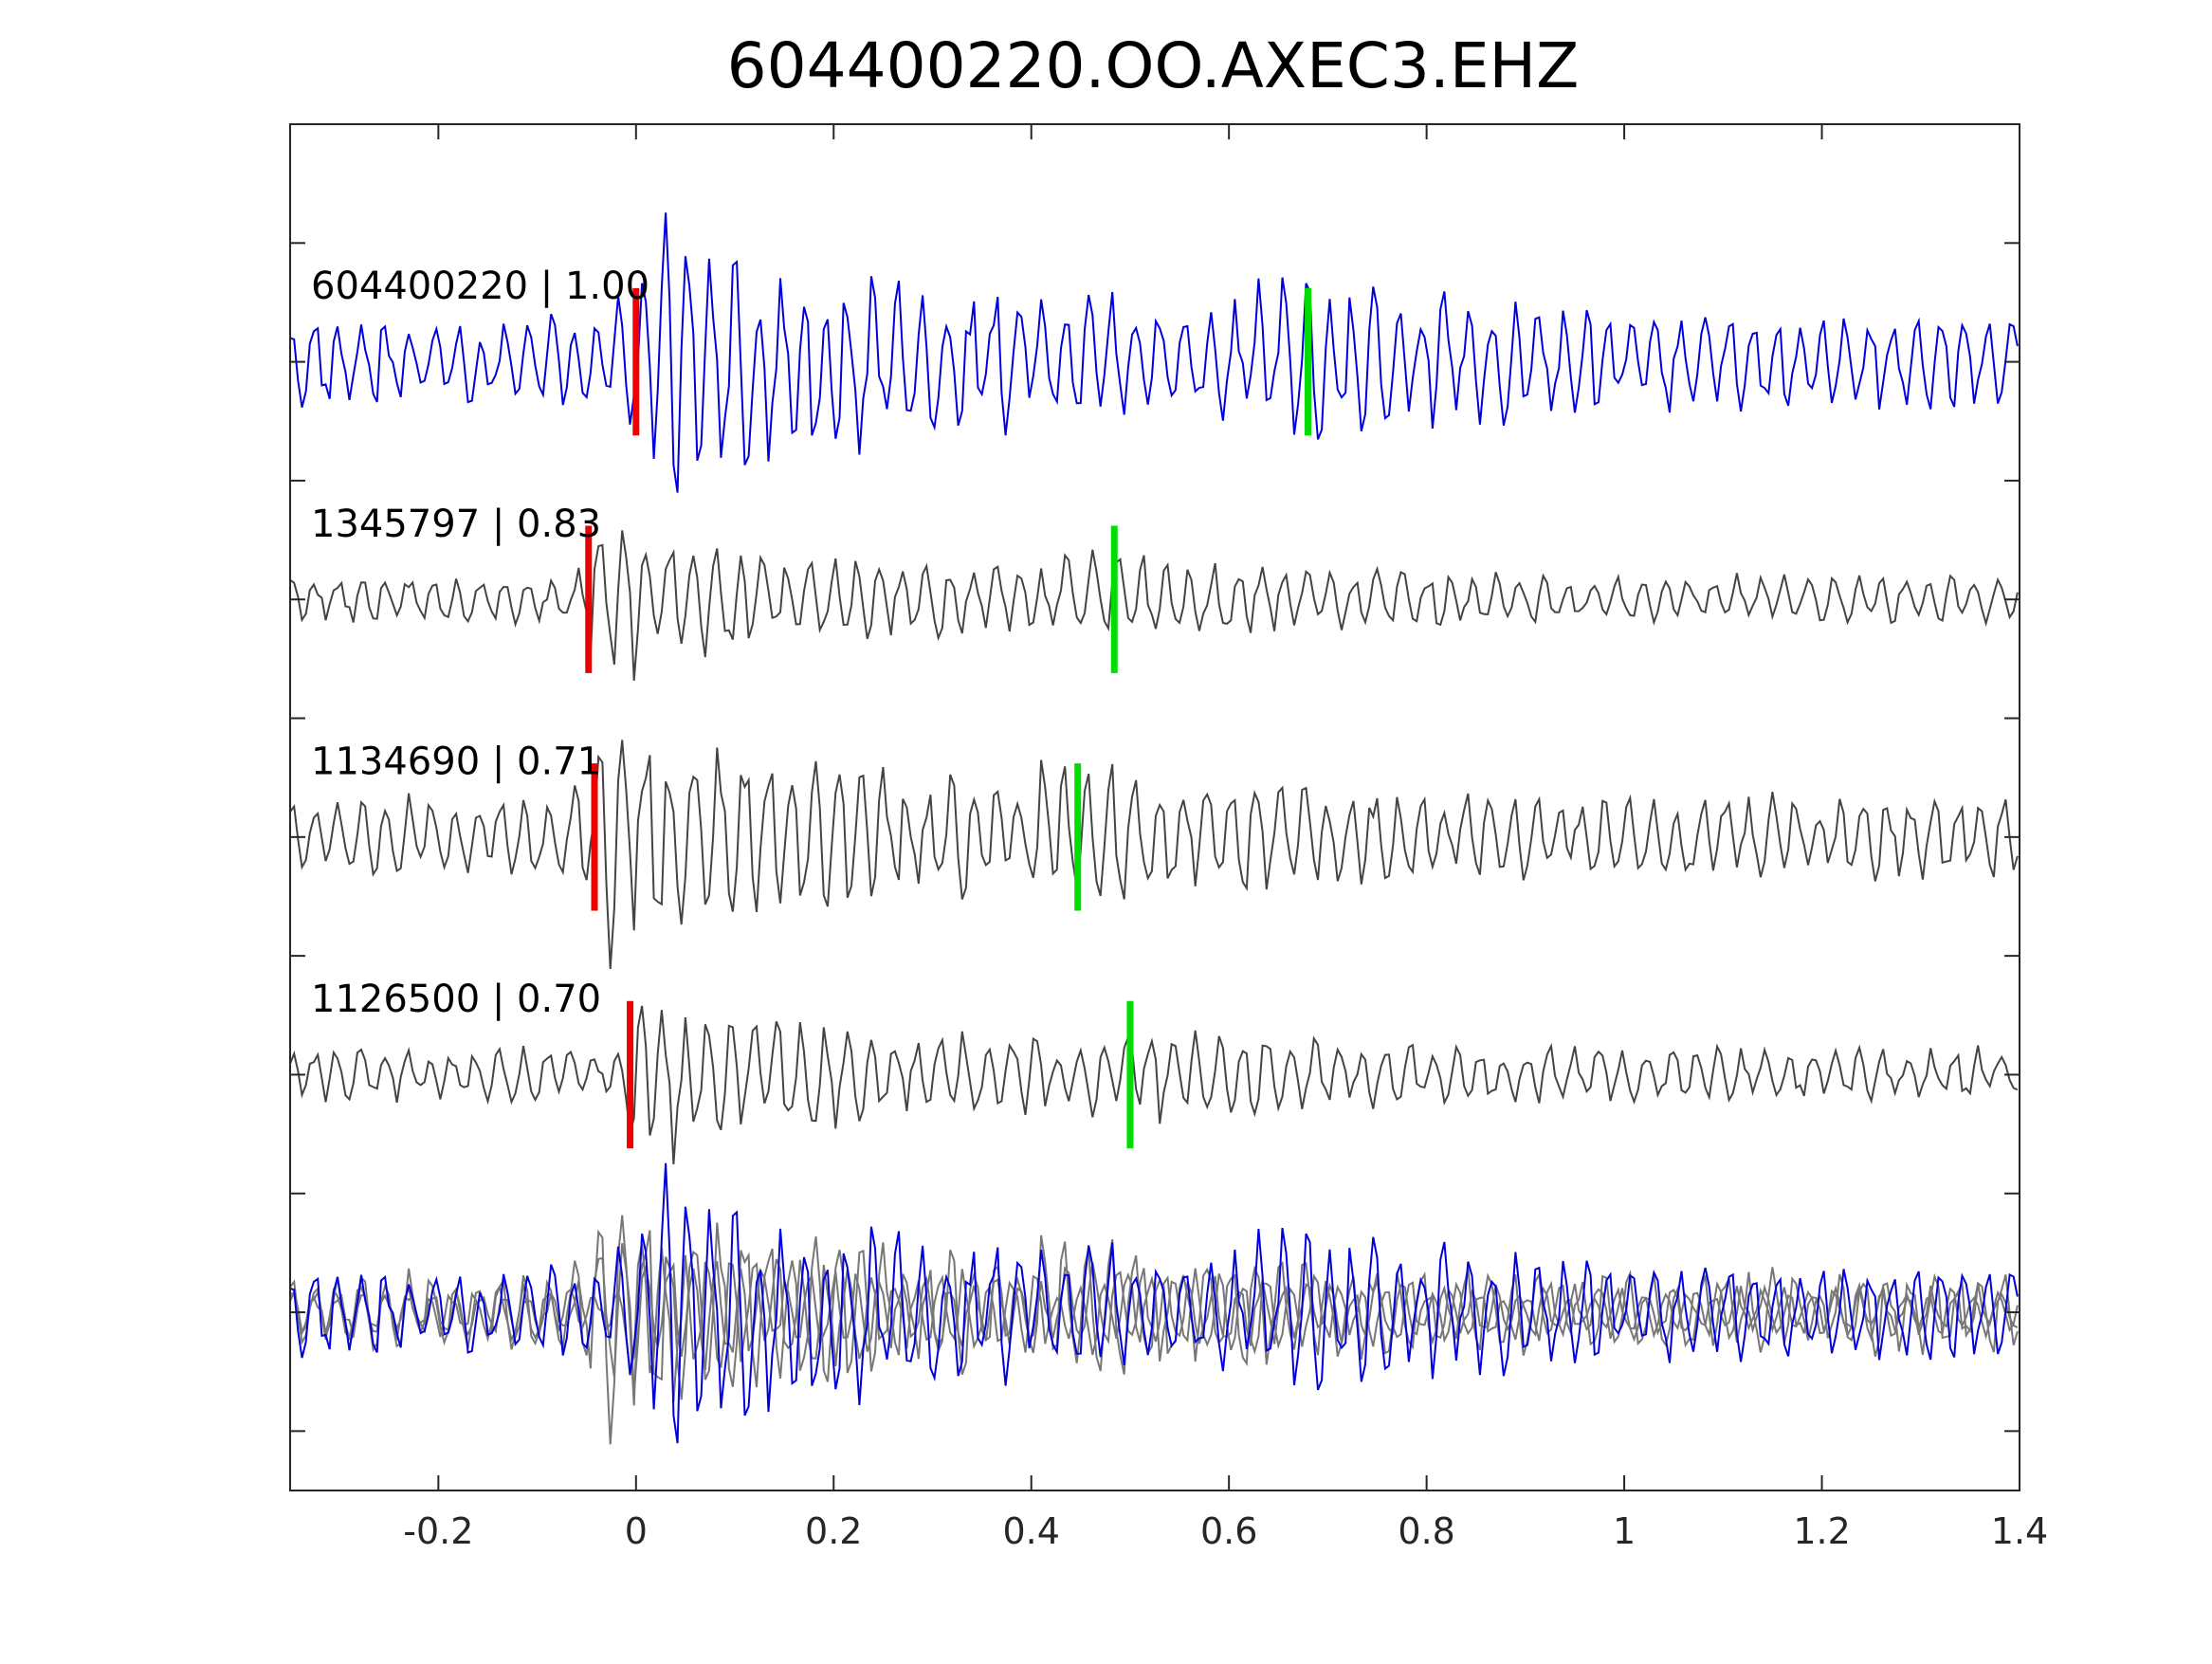 The height and width of the screenshot is (1664, 2212). I want to click on x-tick-label: 0, so click(636, 1531).